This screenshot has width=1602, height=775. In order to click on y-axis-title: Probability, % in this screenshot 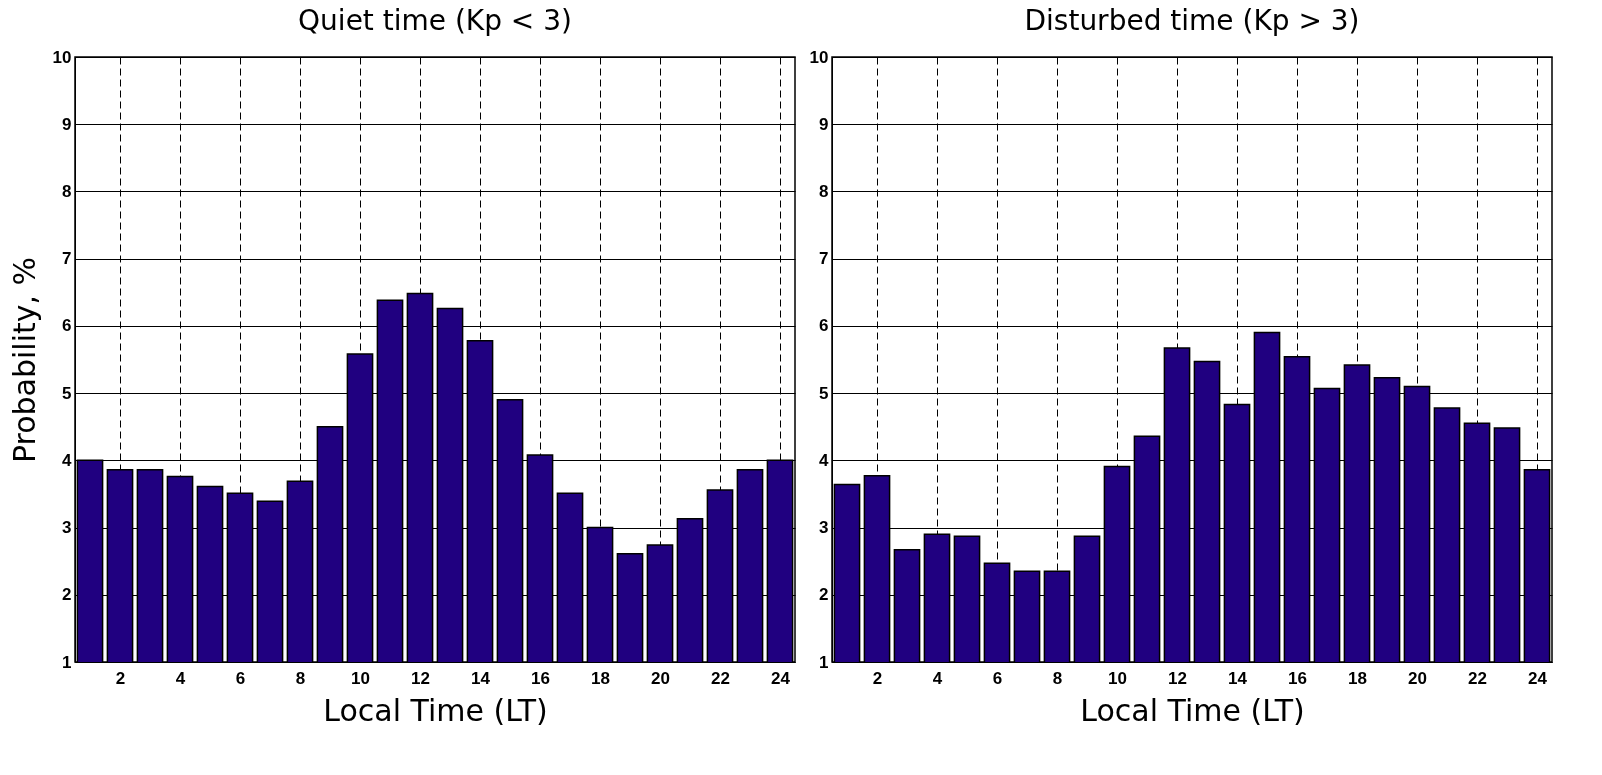, I will do `click(24, 360)`.